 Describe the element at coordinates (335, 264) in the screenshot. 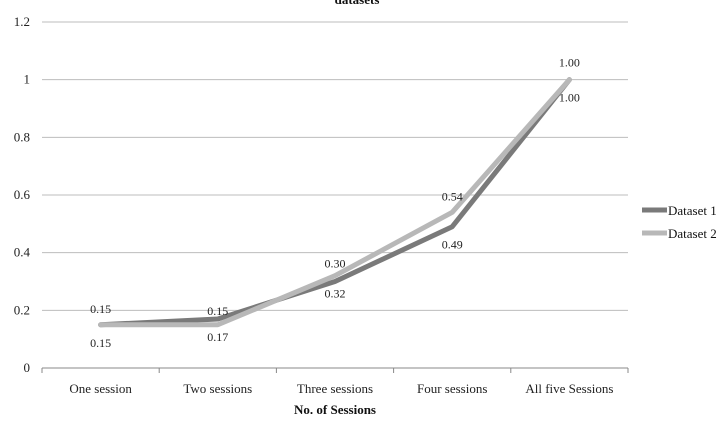

I see `data-label: 0.30` at that location.